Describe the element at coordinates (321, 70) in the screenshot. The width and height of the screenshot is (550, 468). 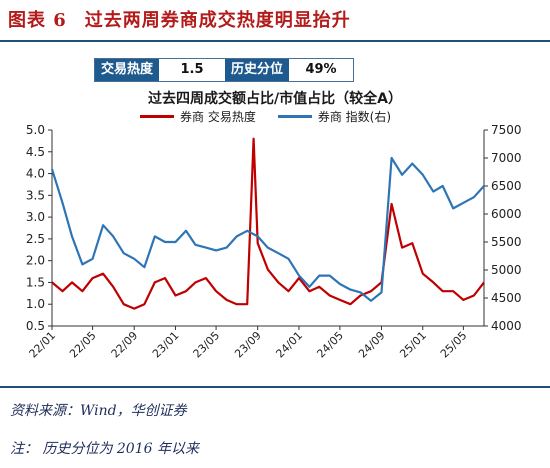
I see `percentile-value: 49%` at that location.